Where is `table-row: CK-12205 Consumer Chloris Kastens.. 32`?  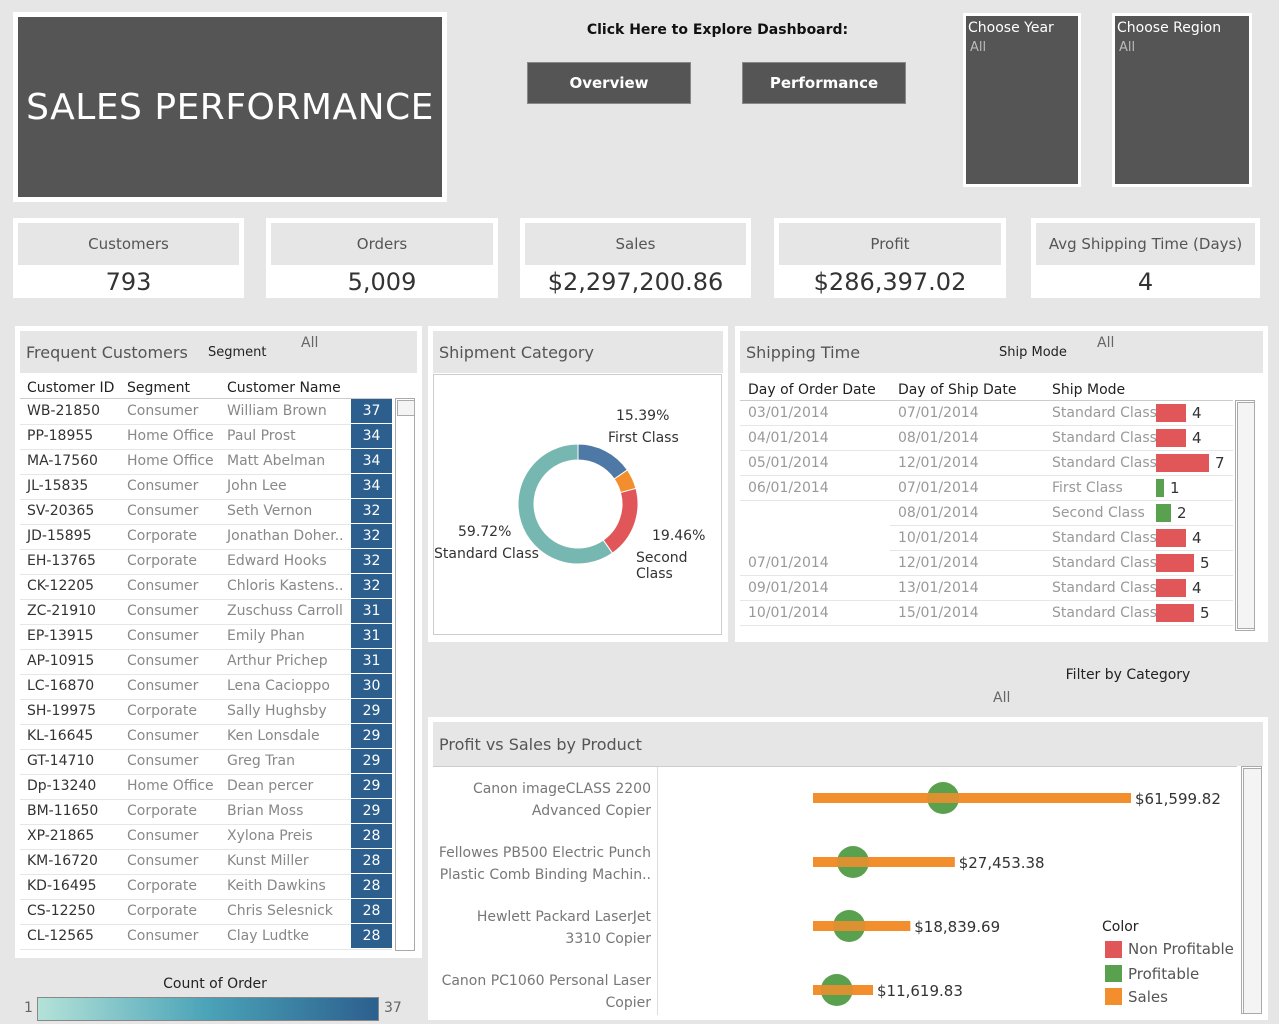
table-row: CK-12205 Consumer Chloris Kastens.. 32 is located at coordinates (206, 587).